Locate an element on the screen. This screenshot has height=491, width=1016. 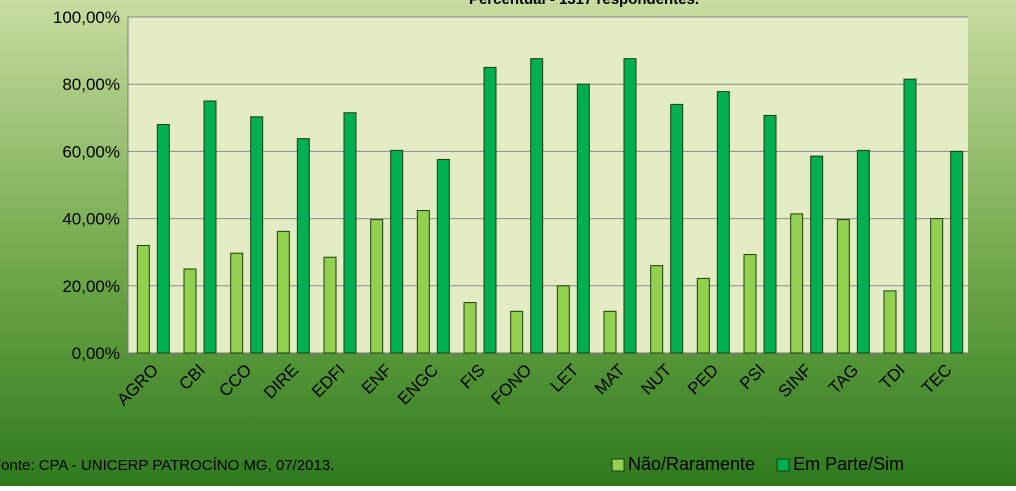
y-tick-label: 0,00% is located at coordinates (96, 353).